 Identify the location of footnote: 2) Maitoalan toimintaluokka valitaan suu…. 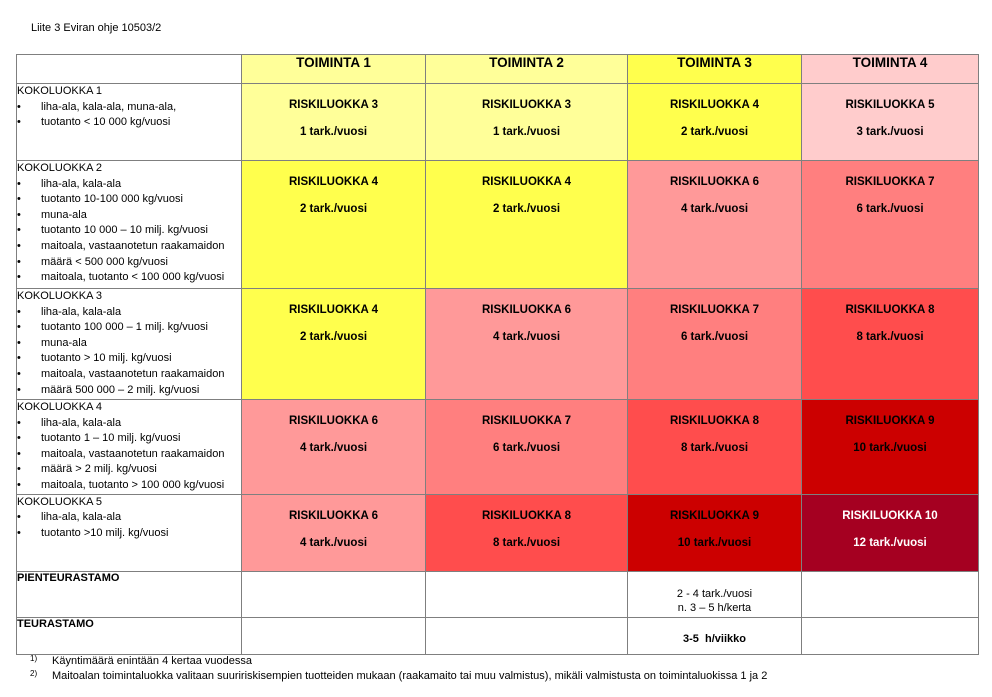
(398, 676).